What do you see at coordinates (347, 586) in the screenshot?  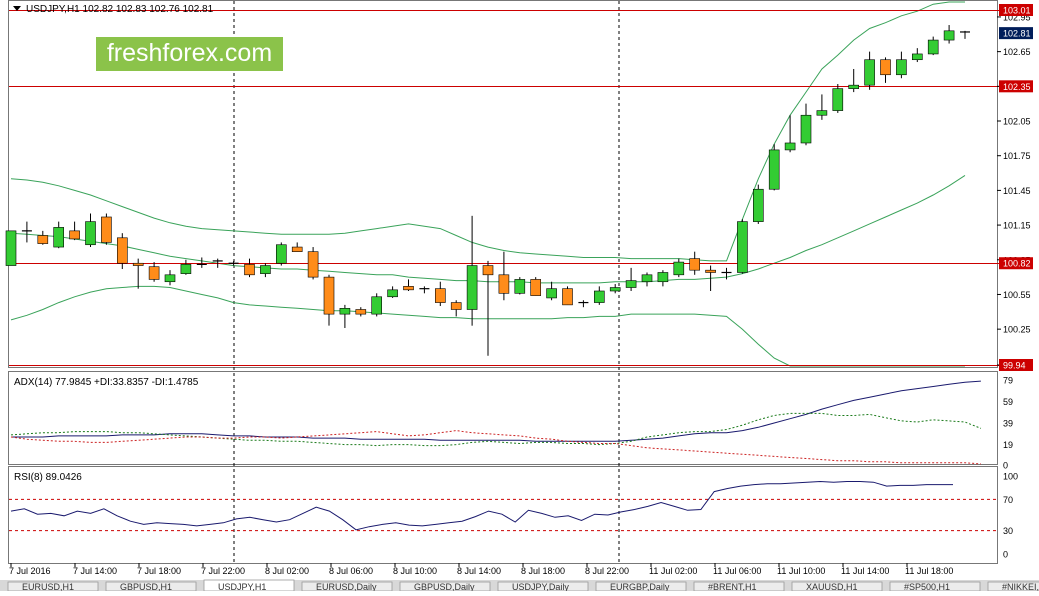 I see `tab-eurusddaily: EURUSD,Daily` at bounding box center [347, 586].